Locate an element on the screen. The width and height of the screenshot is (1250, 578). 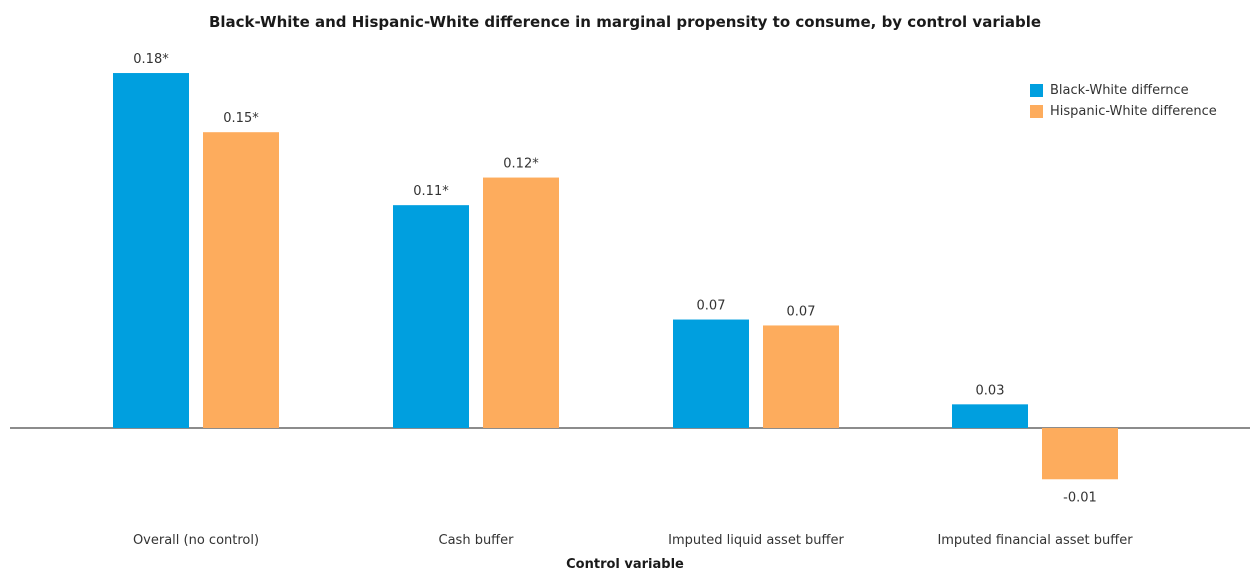
x-axis-title: Control variable is located at coordinates (625, 564).